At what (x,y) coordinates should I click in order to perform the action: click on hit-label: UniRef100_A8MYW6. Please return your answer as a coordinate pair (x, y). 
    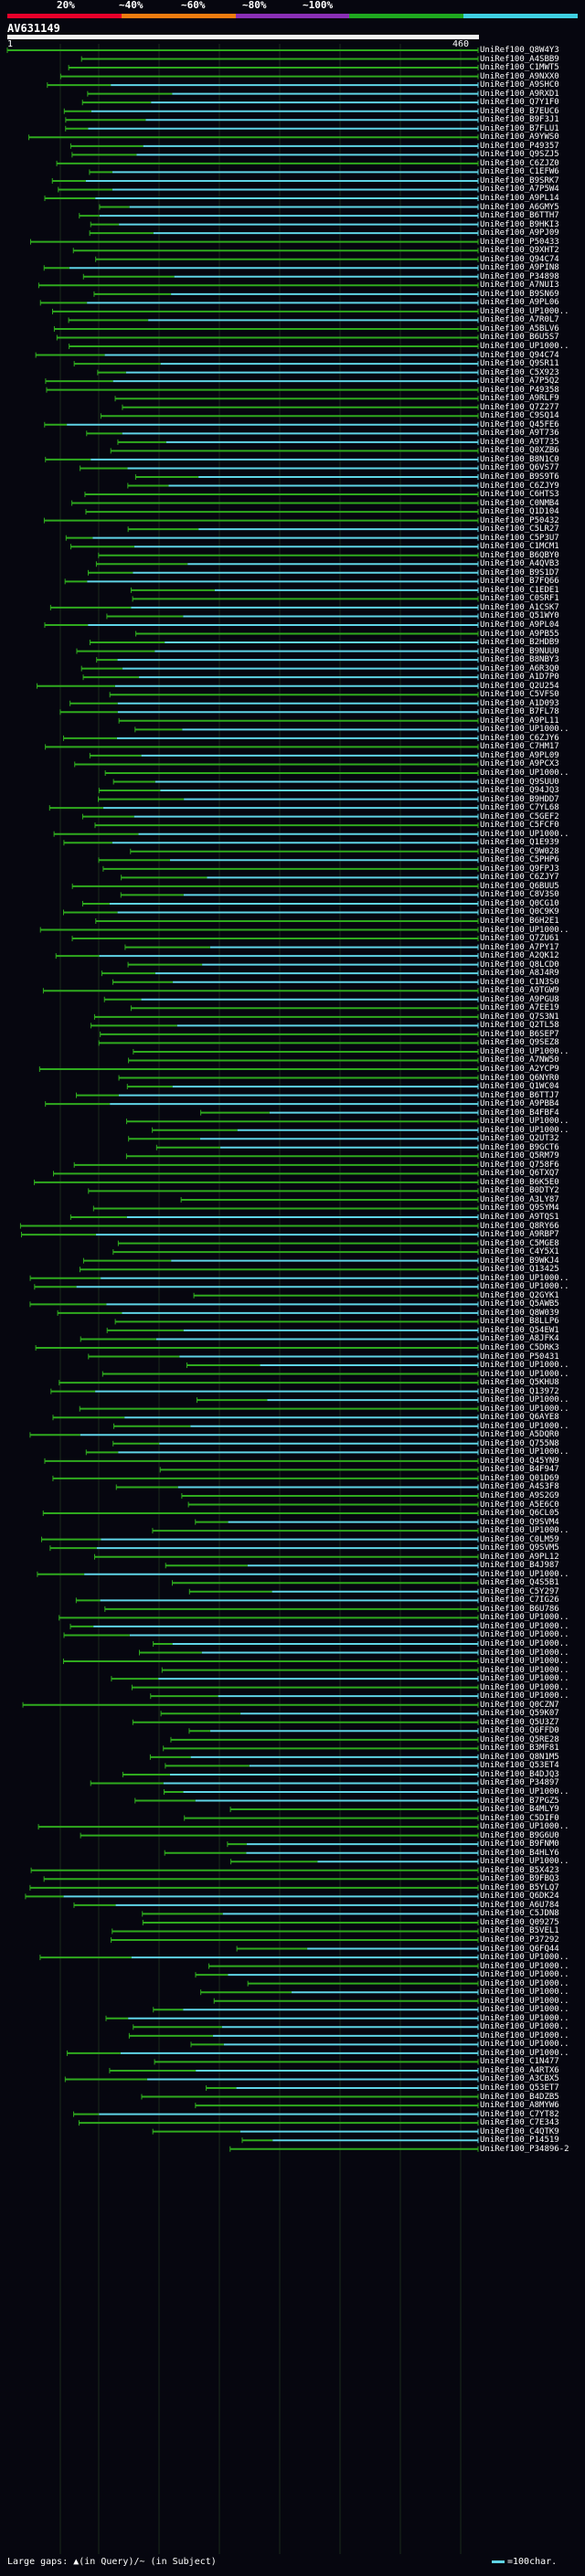
    Looking at the image, I should click on (519, 2106).